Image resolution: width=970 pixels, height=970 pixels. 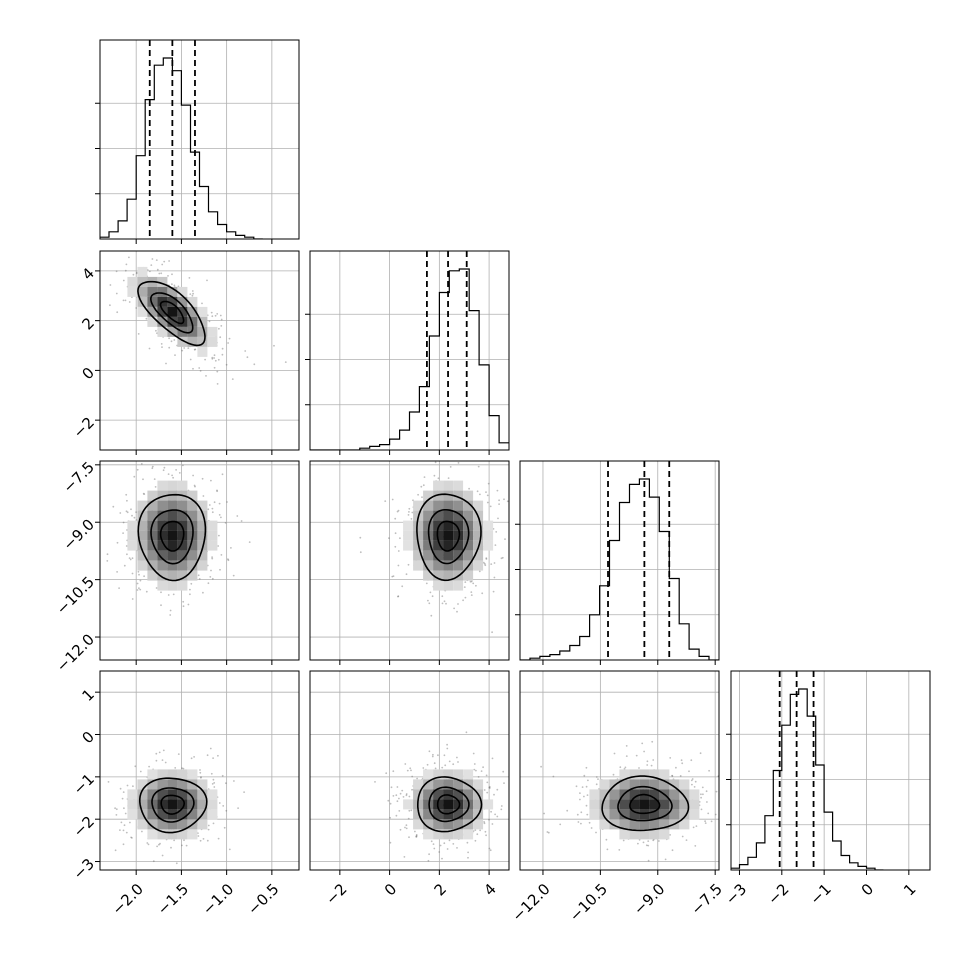 I want to click on panel-3-0: −3 −2 −1 0 1 −2.0 −1.5 −1.0 −0.5, so click(x=185, y=794).